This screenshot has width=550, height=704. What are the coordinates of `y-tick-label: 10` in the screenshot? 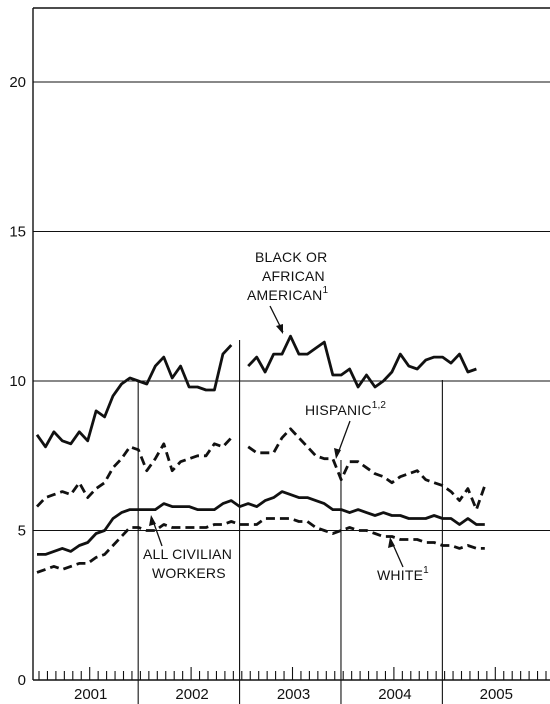 It's located at (17, 381).